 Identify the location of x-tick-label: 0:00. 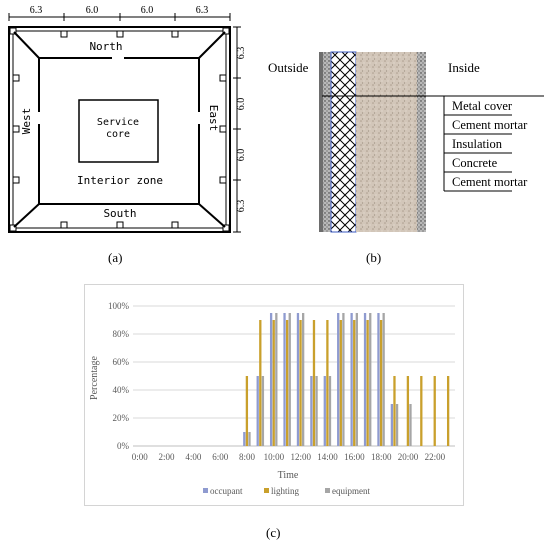
(140, 457).